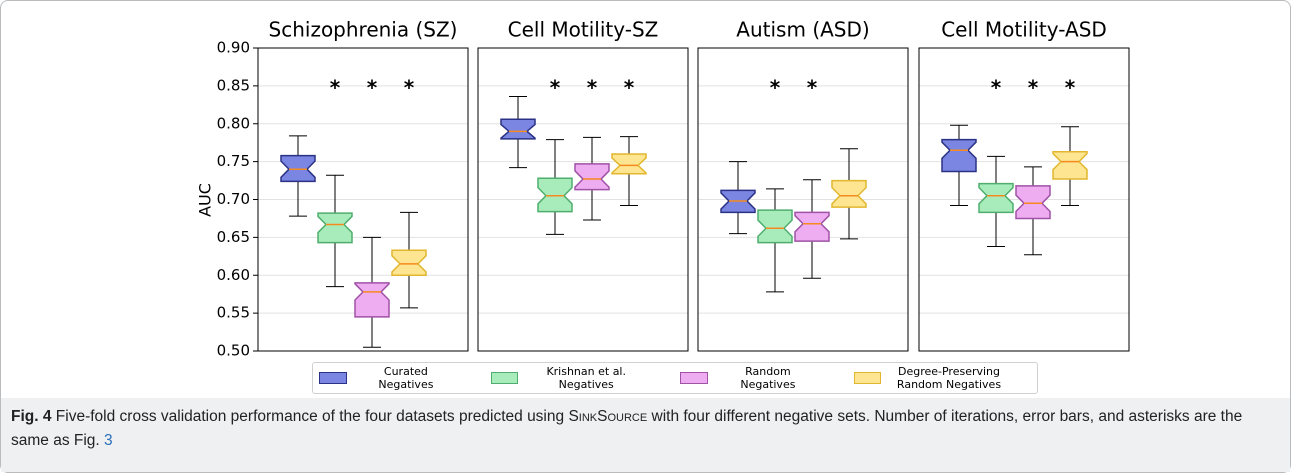 The image size is (1292, 474). Describe the element at coordinates (233, 48) in the screenshot. I see `y-tick-label: 0.90` at that location.